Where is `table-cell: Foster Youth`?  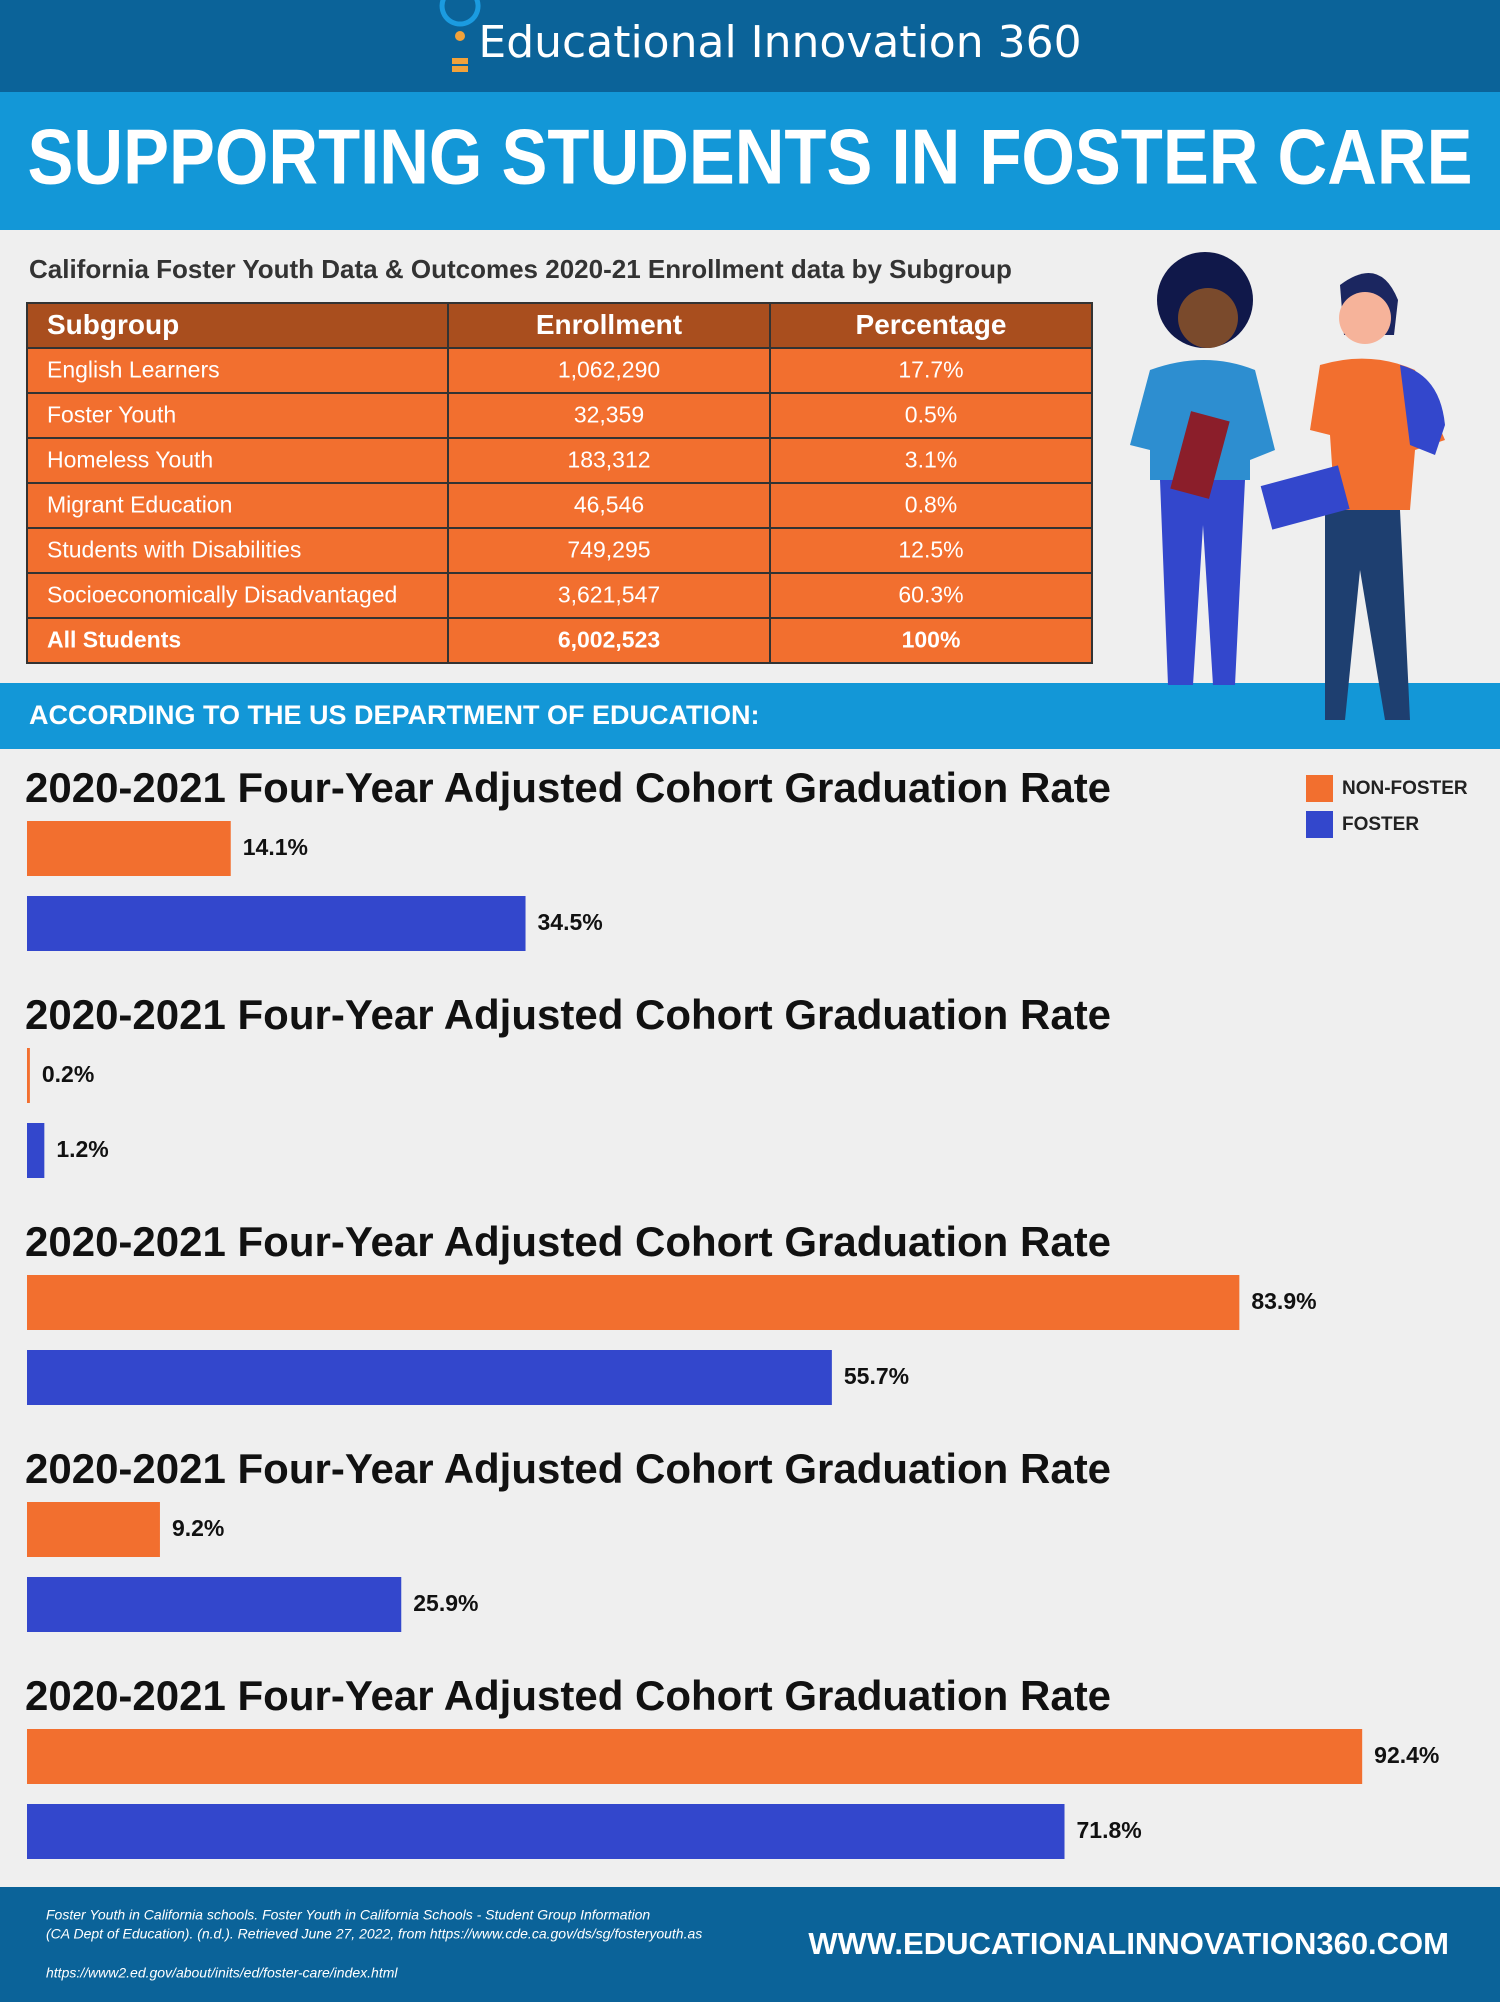 table-cell: Foster Youth is located at coordinates (111, 415).